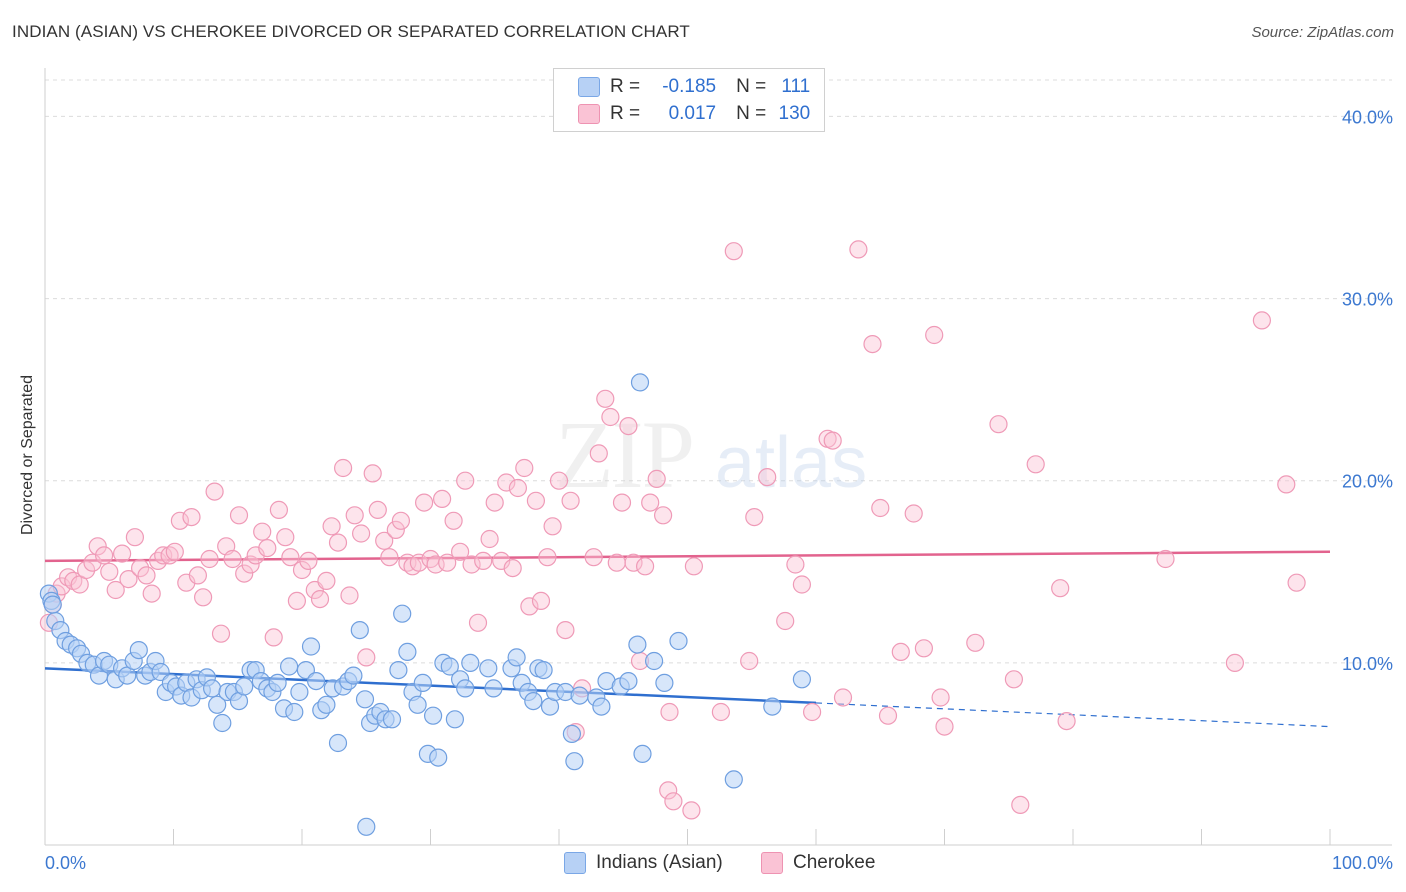  Describe the element at coordinates (1322, 32) in the screenshot. I see `source-label: Source: ZipAtlas.com` at that location.